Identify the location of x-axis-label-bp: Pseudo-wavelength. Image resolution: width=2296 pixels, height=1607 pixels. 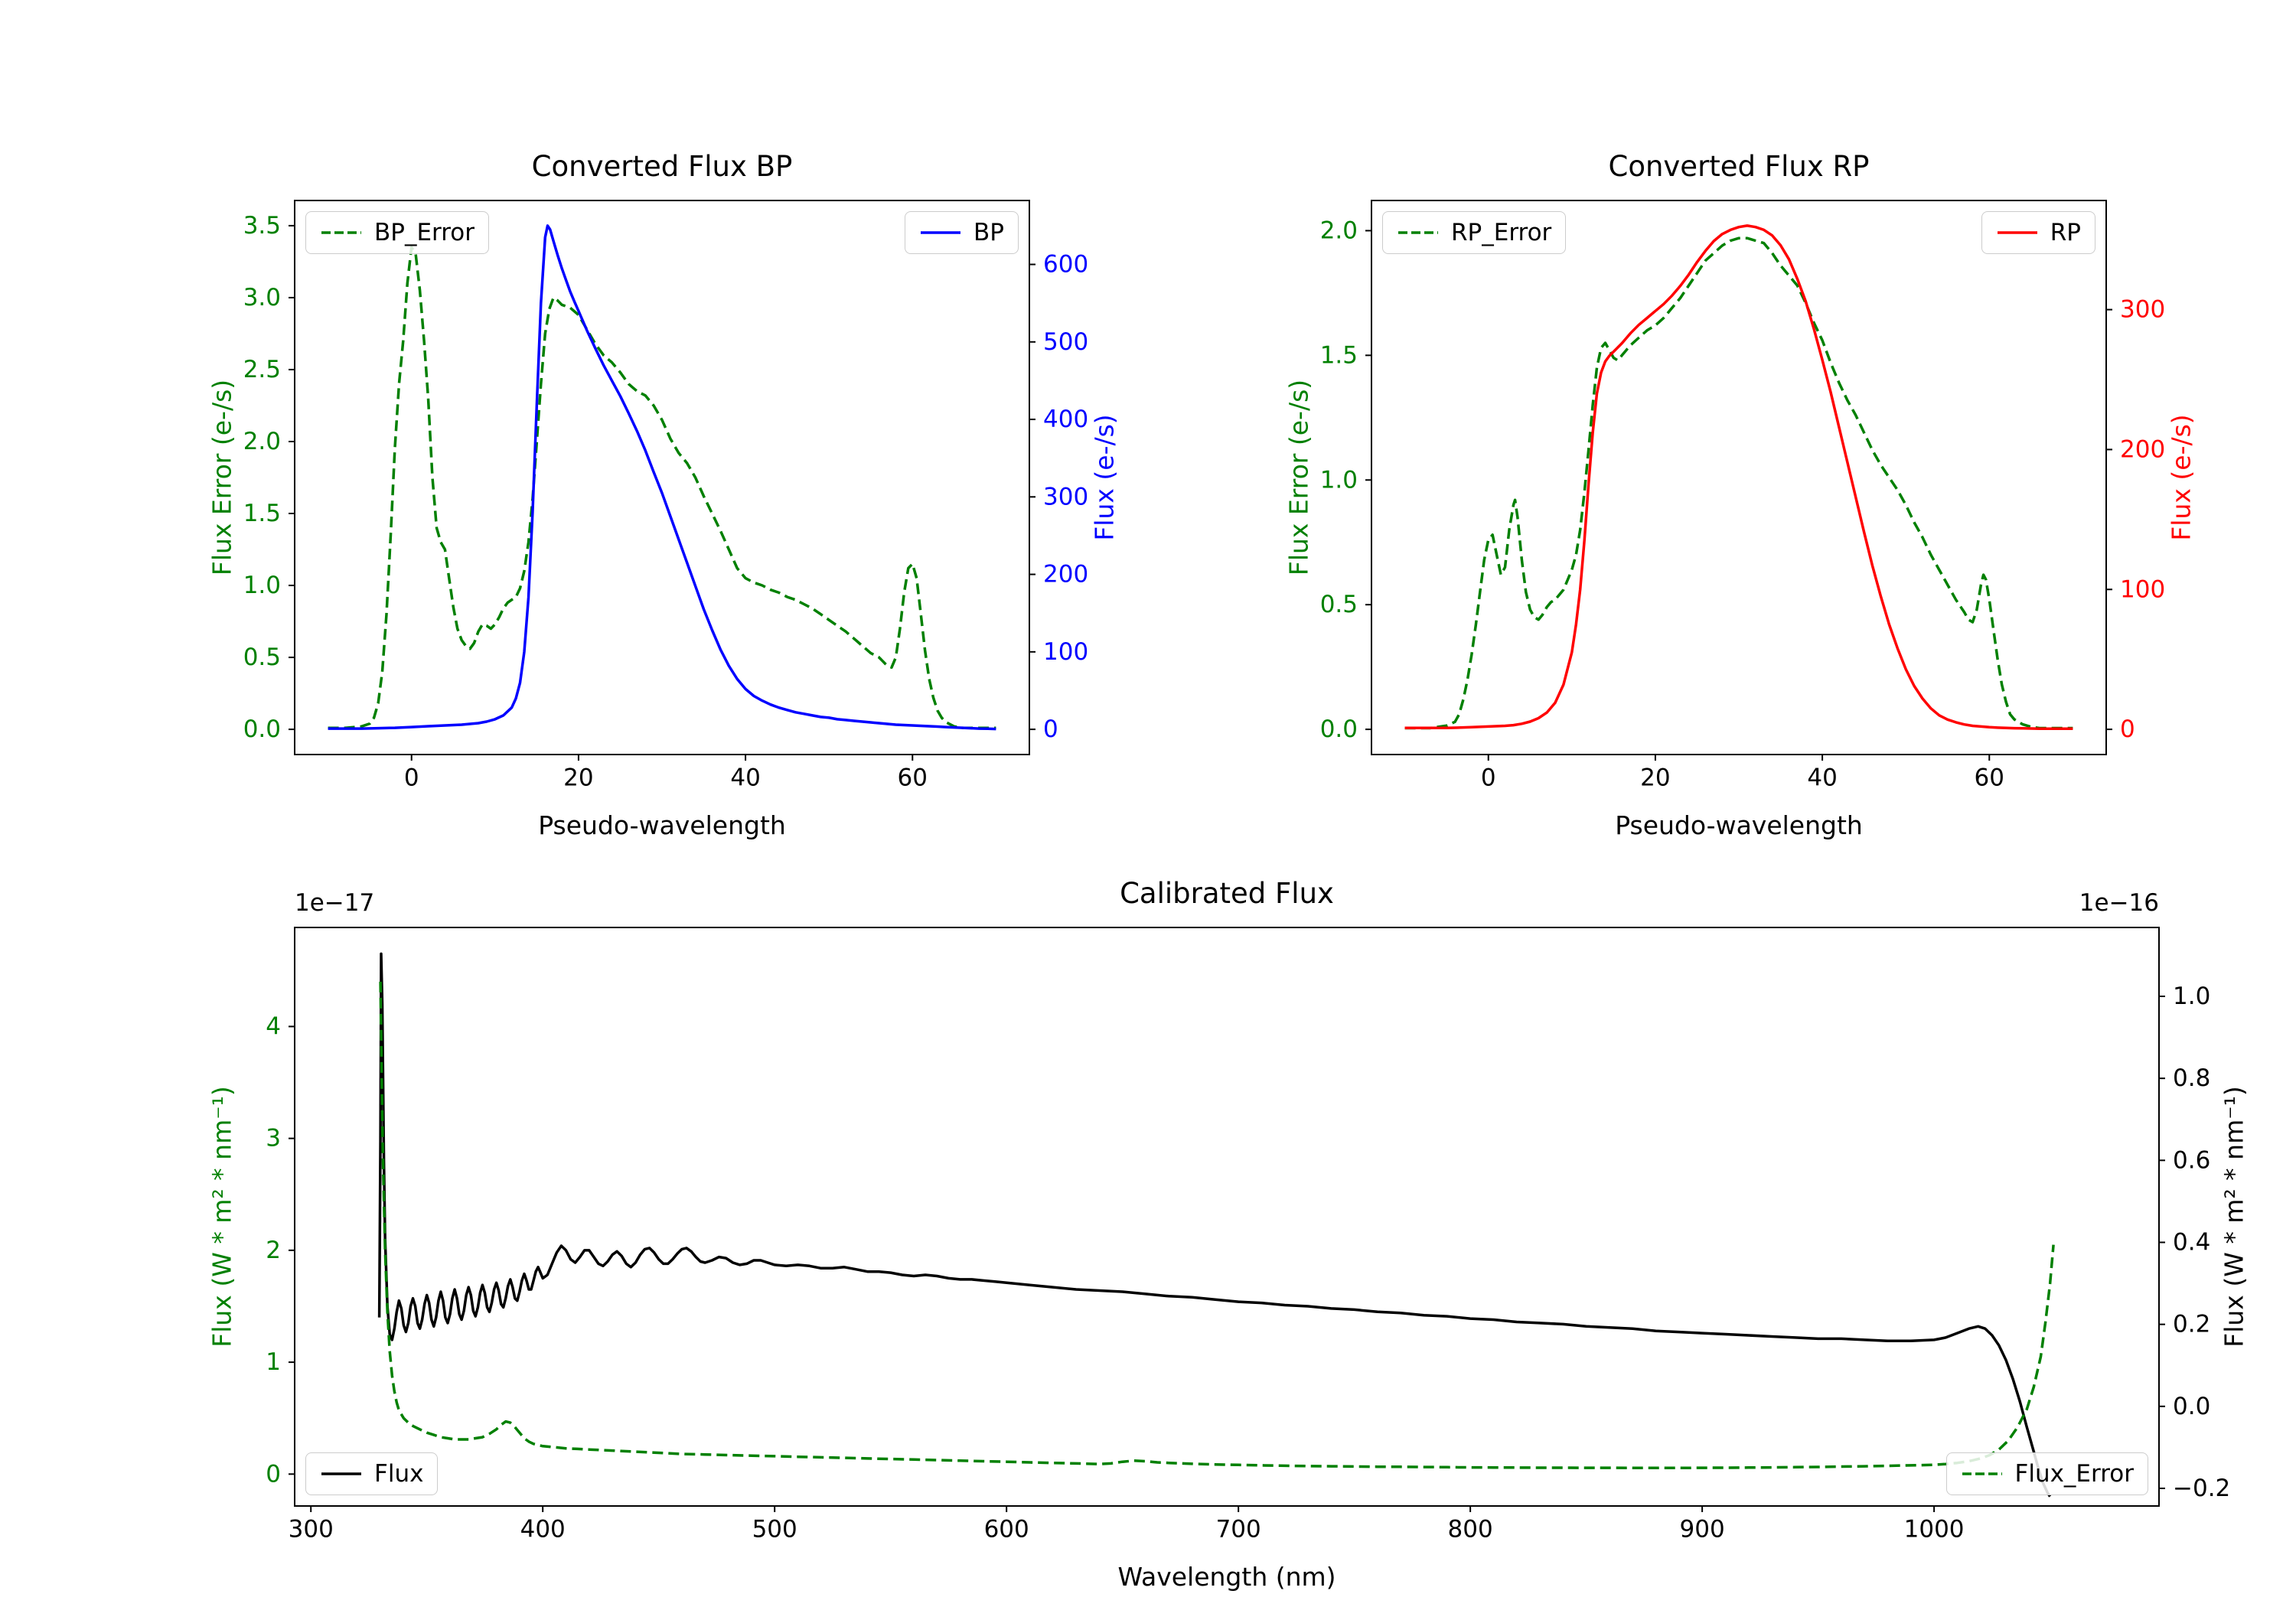
(662, 825).